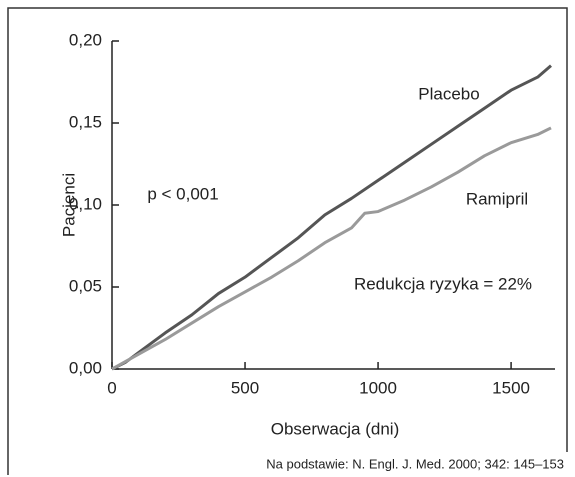 This screenshot has height=477, width=575. Describe the element at coordinates (85, 203) in the screenshot. I see `y-tick-label: 0,10` at that location.